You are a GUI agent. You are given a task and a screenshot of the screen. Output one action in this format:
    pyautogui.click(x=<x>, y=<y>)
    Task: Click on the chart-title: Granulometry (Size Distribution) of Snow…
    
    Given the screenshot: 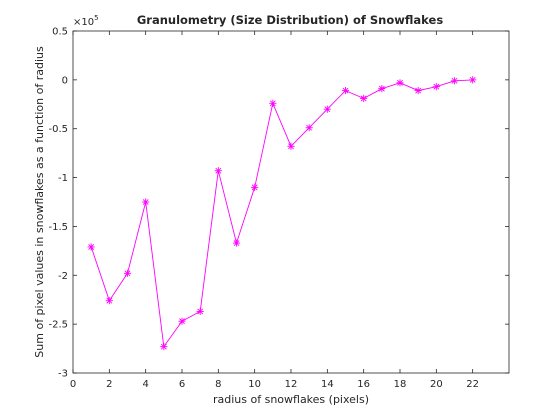 What is the action you would take?
    pyautogui.click(x=290, y=20)
    